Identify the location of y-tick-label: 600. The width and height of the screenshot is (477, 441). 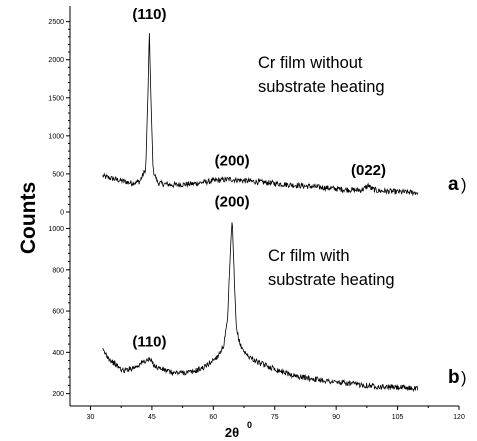
(58, 312).